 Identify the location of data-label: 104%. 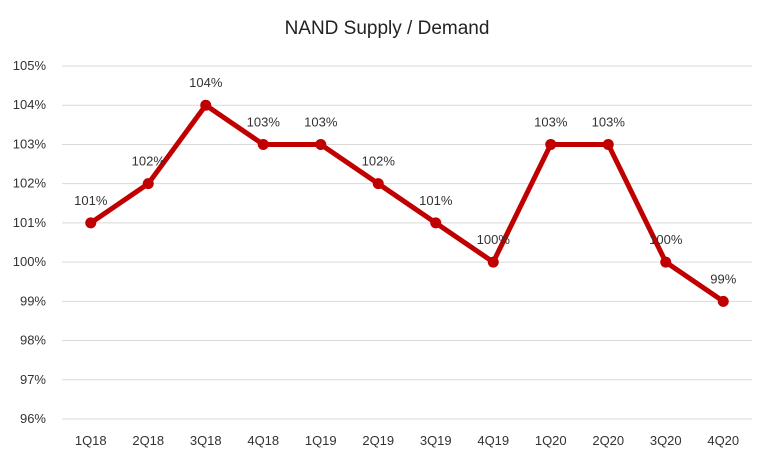
(206, 82).